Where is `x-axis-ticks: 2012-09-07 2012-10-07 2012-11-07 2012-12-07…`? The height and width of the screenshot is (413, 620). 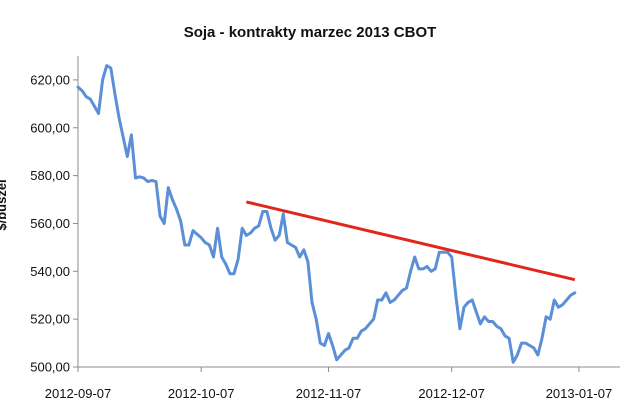
x-axis-ticks: 2012-09-07 2012-10-07 2012-11-07 2012-12-07… is located at coordinates (328, 384).